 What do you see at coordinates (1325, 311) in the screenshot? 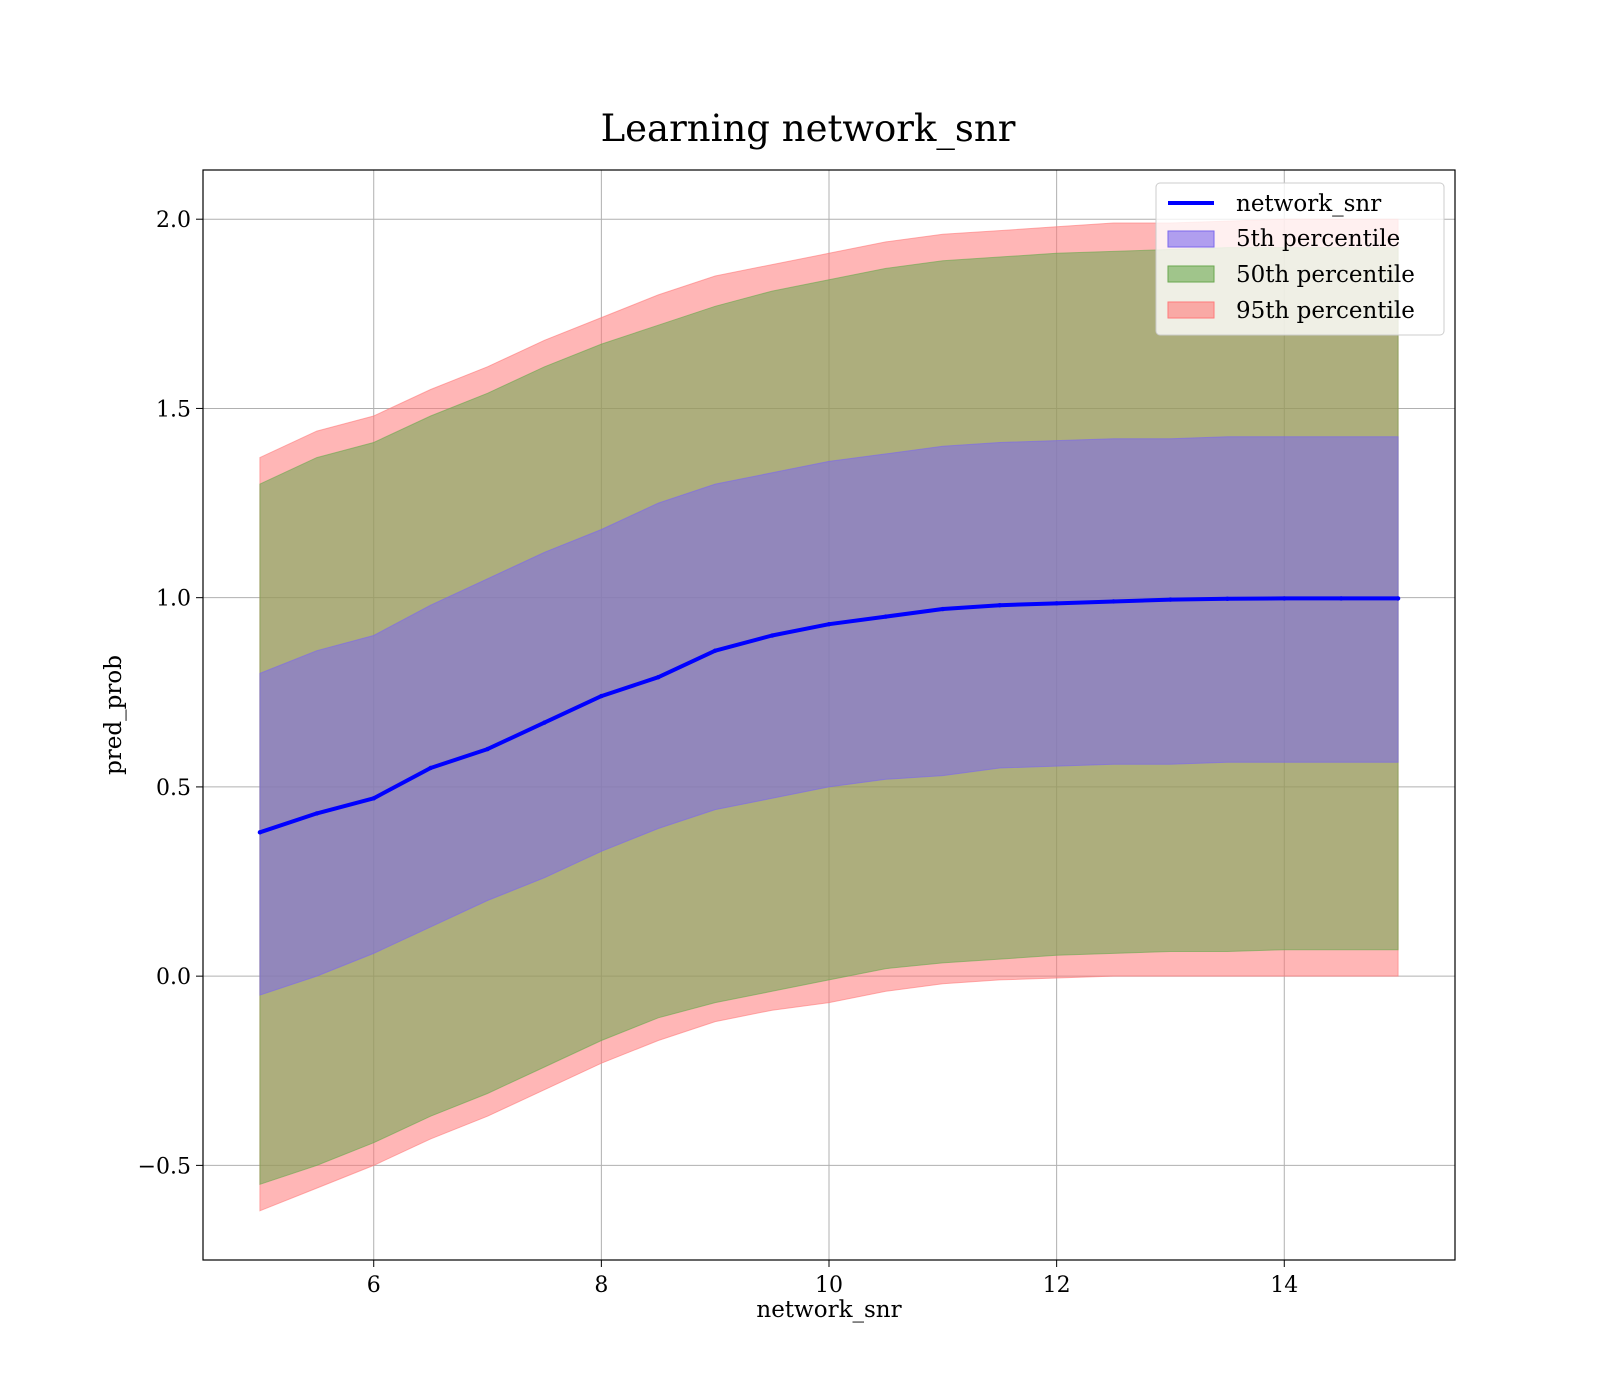
I see `legend-label-95th: 95th percentile` at bounding box center [1325, 311].